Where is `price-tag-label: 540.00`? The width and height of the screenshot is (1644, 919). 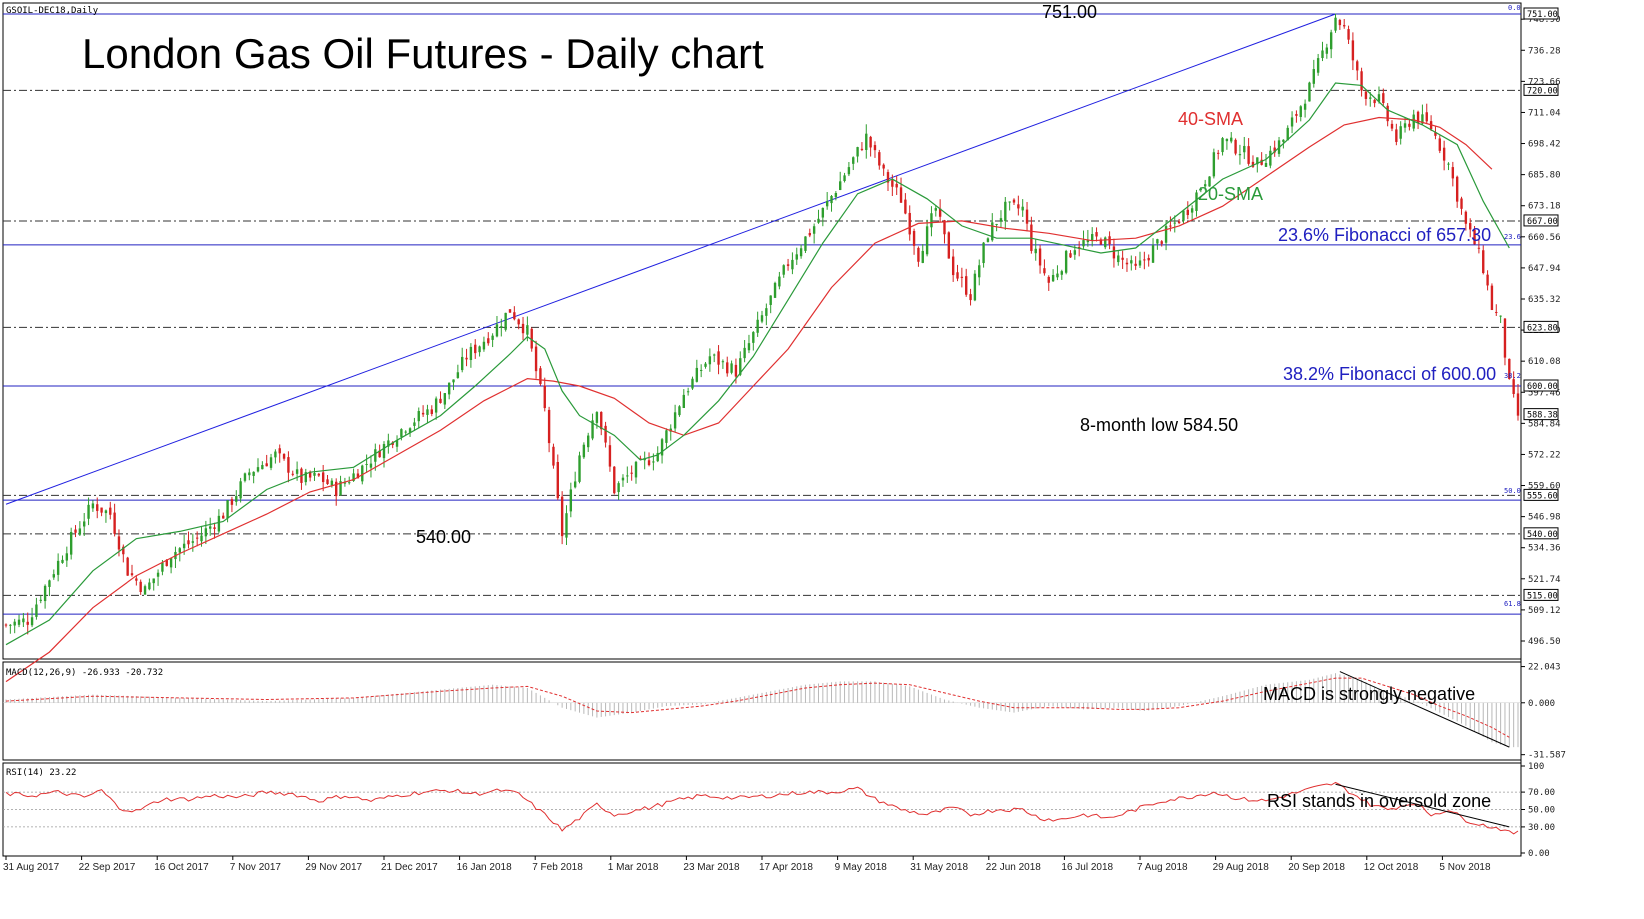 price-tag-label: 540.00 is located at coordinates (1542, 535).